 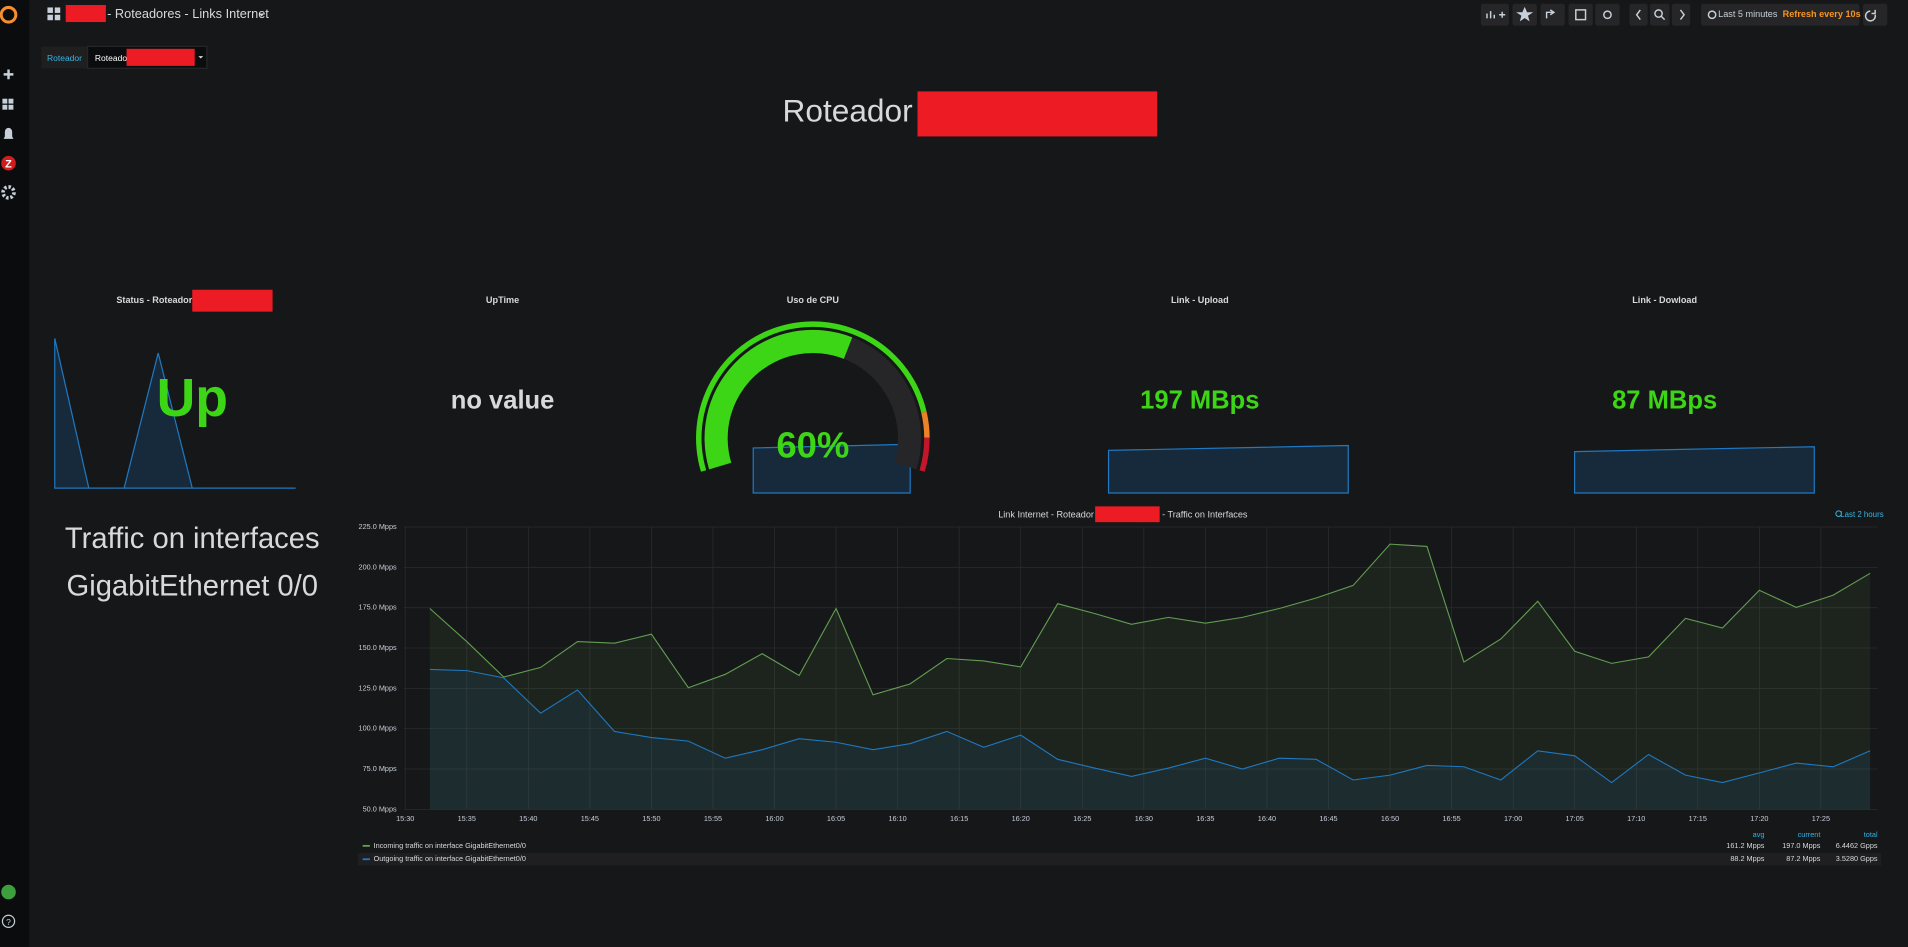 I want to click on gauge-value: 60%, so click(x=812, y=445).